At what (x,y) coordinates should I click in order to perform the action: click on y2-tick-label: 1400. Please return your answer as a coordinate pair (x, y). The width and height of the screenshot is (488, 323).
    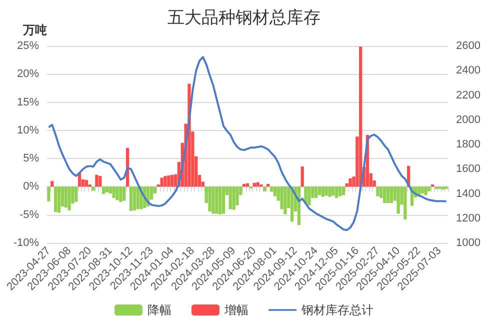
    Looking at the image, I should click on (468, 194).